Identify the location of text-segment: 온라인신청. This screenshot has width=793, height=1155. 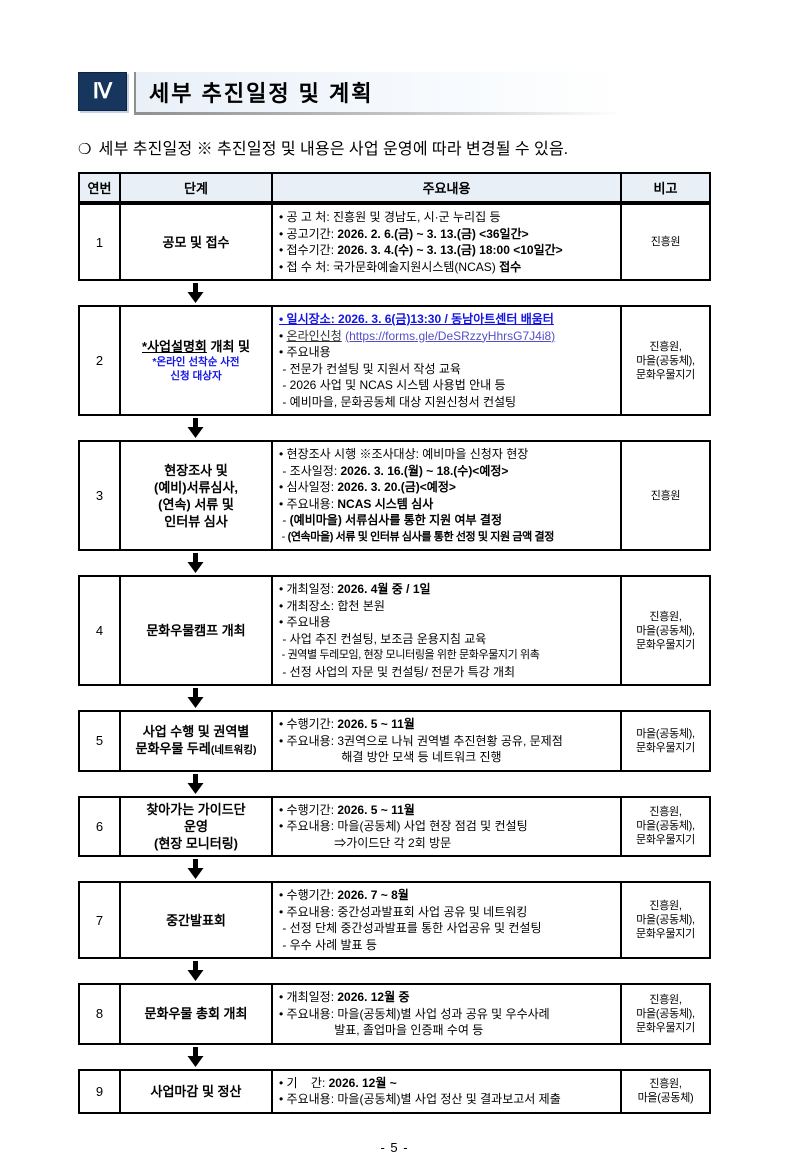
(314, 335).